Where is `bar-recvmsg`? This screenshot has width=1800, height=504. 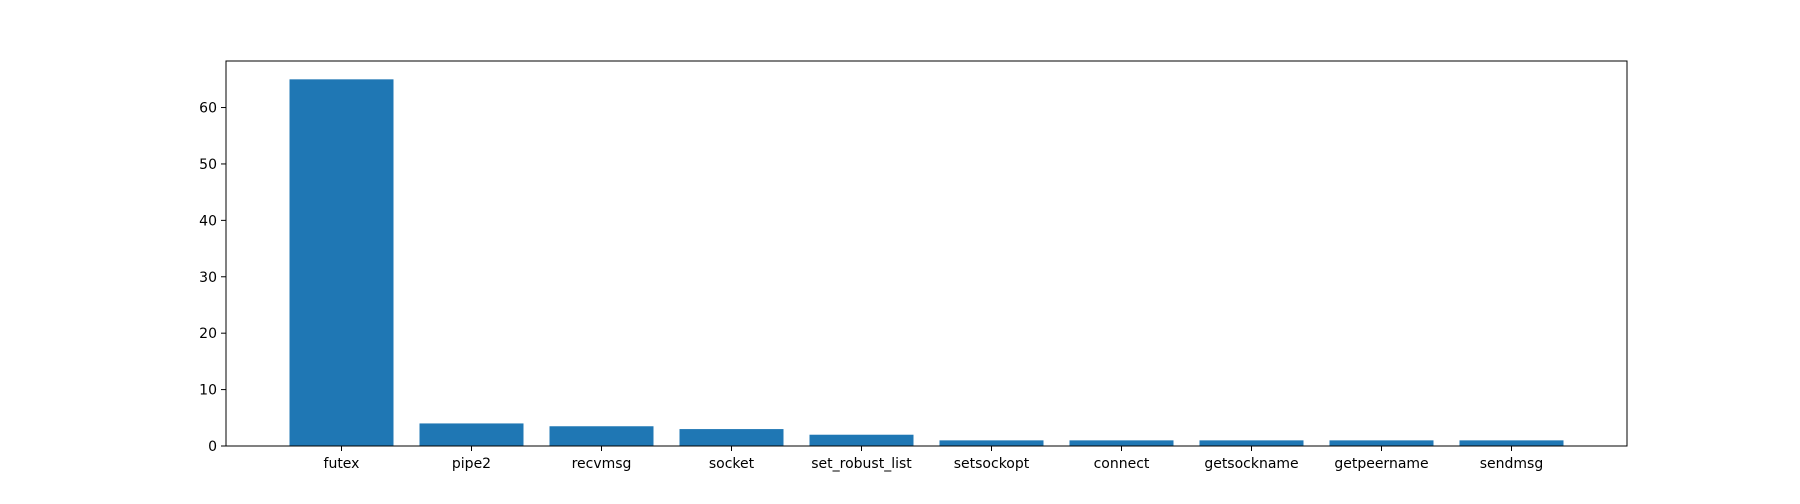
bar-recvmsg is located at coordinates (601, 436).